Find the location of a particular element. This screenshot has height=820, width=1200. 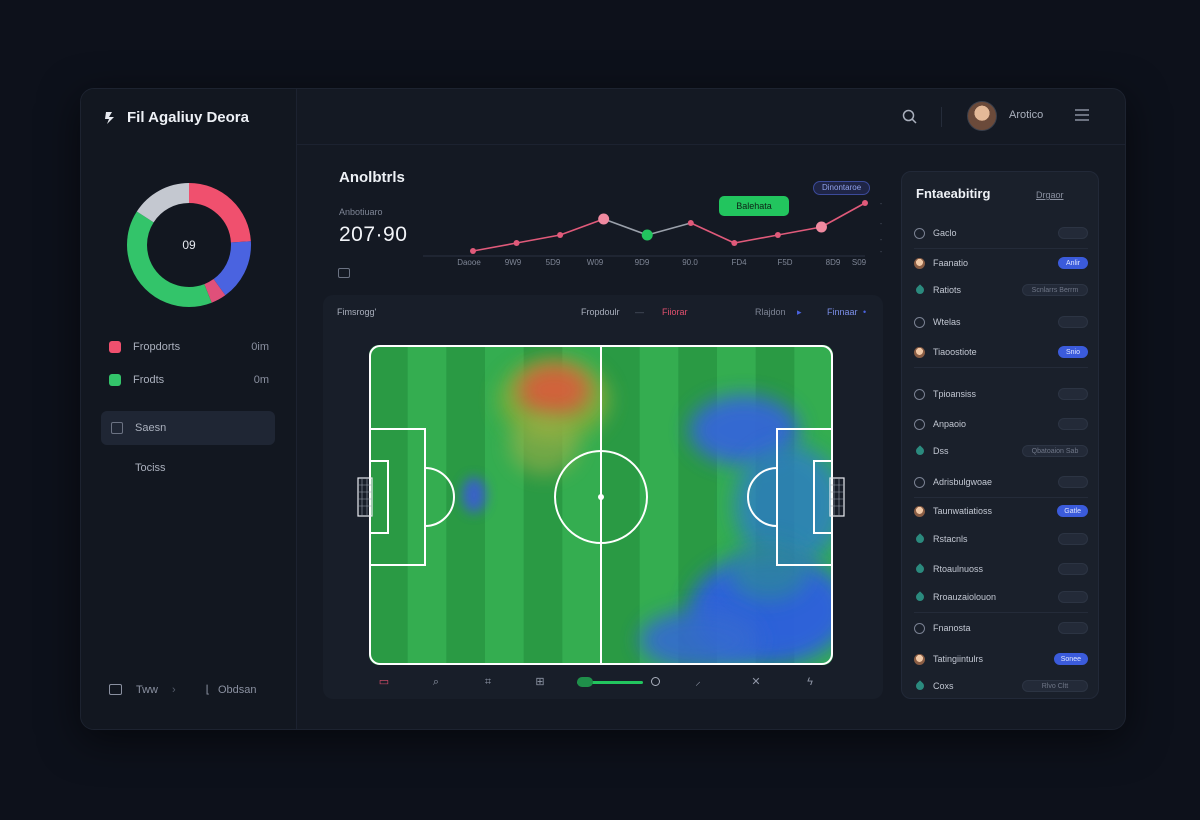

x-tick-label: 9W9 is located at coordinates (513, 262).